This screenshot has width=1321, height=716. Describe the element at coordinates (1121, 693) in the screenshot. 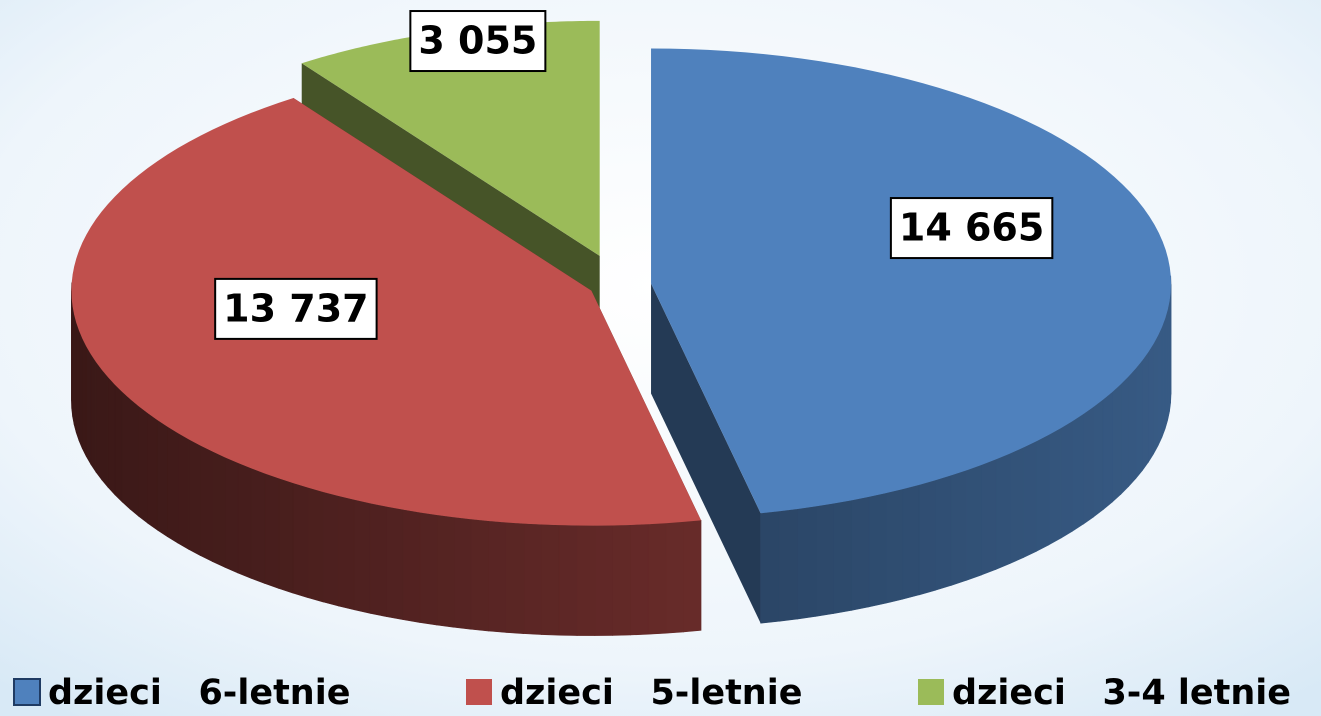

I see `legend-label: dzieci 3-4 letnie` at that location.